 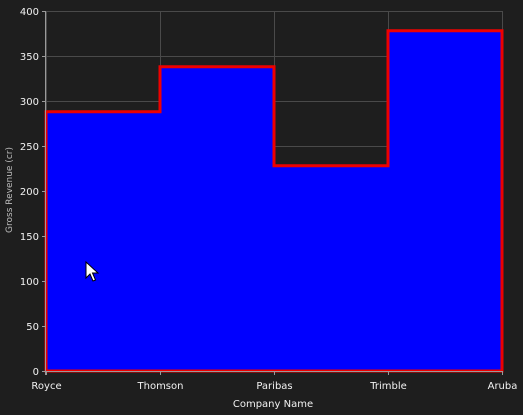 I want to click on y-tick-label: 150, so click(x=29, y=237).